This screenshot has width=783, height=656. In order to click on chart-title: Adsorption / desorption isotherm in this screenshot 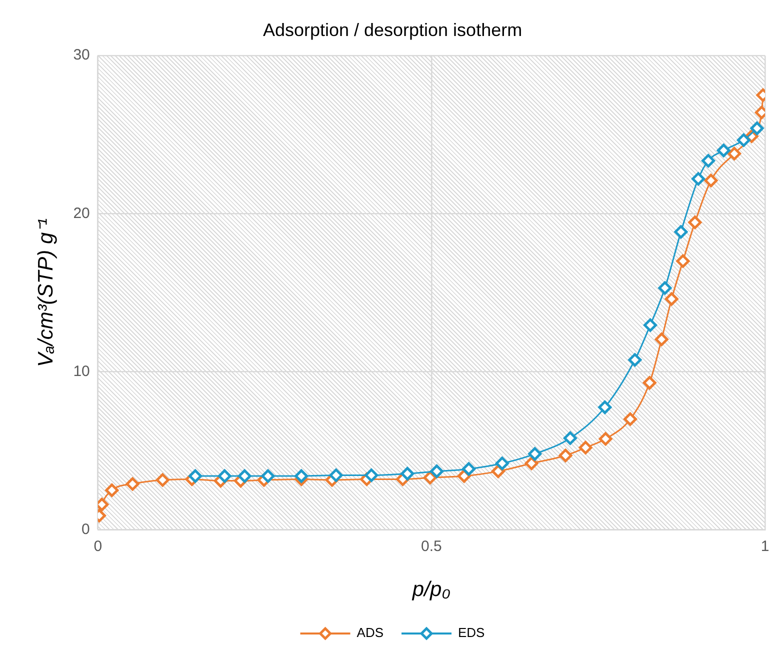, I will do `click(392, 30)`.